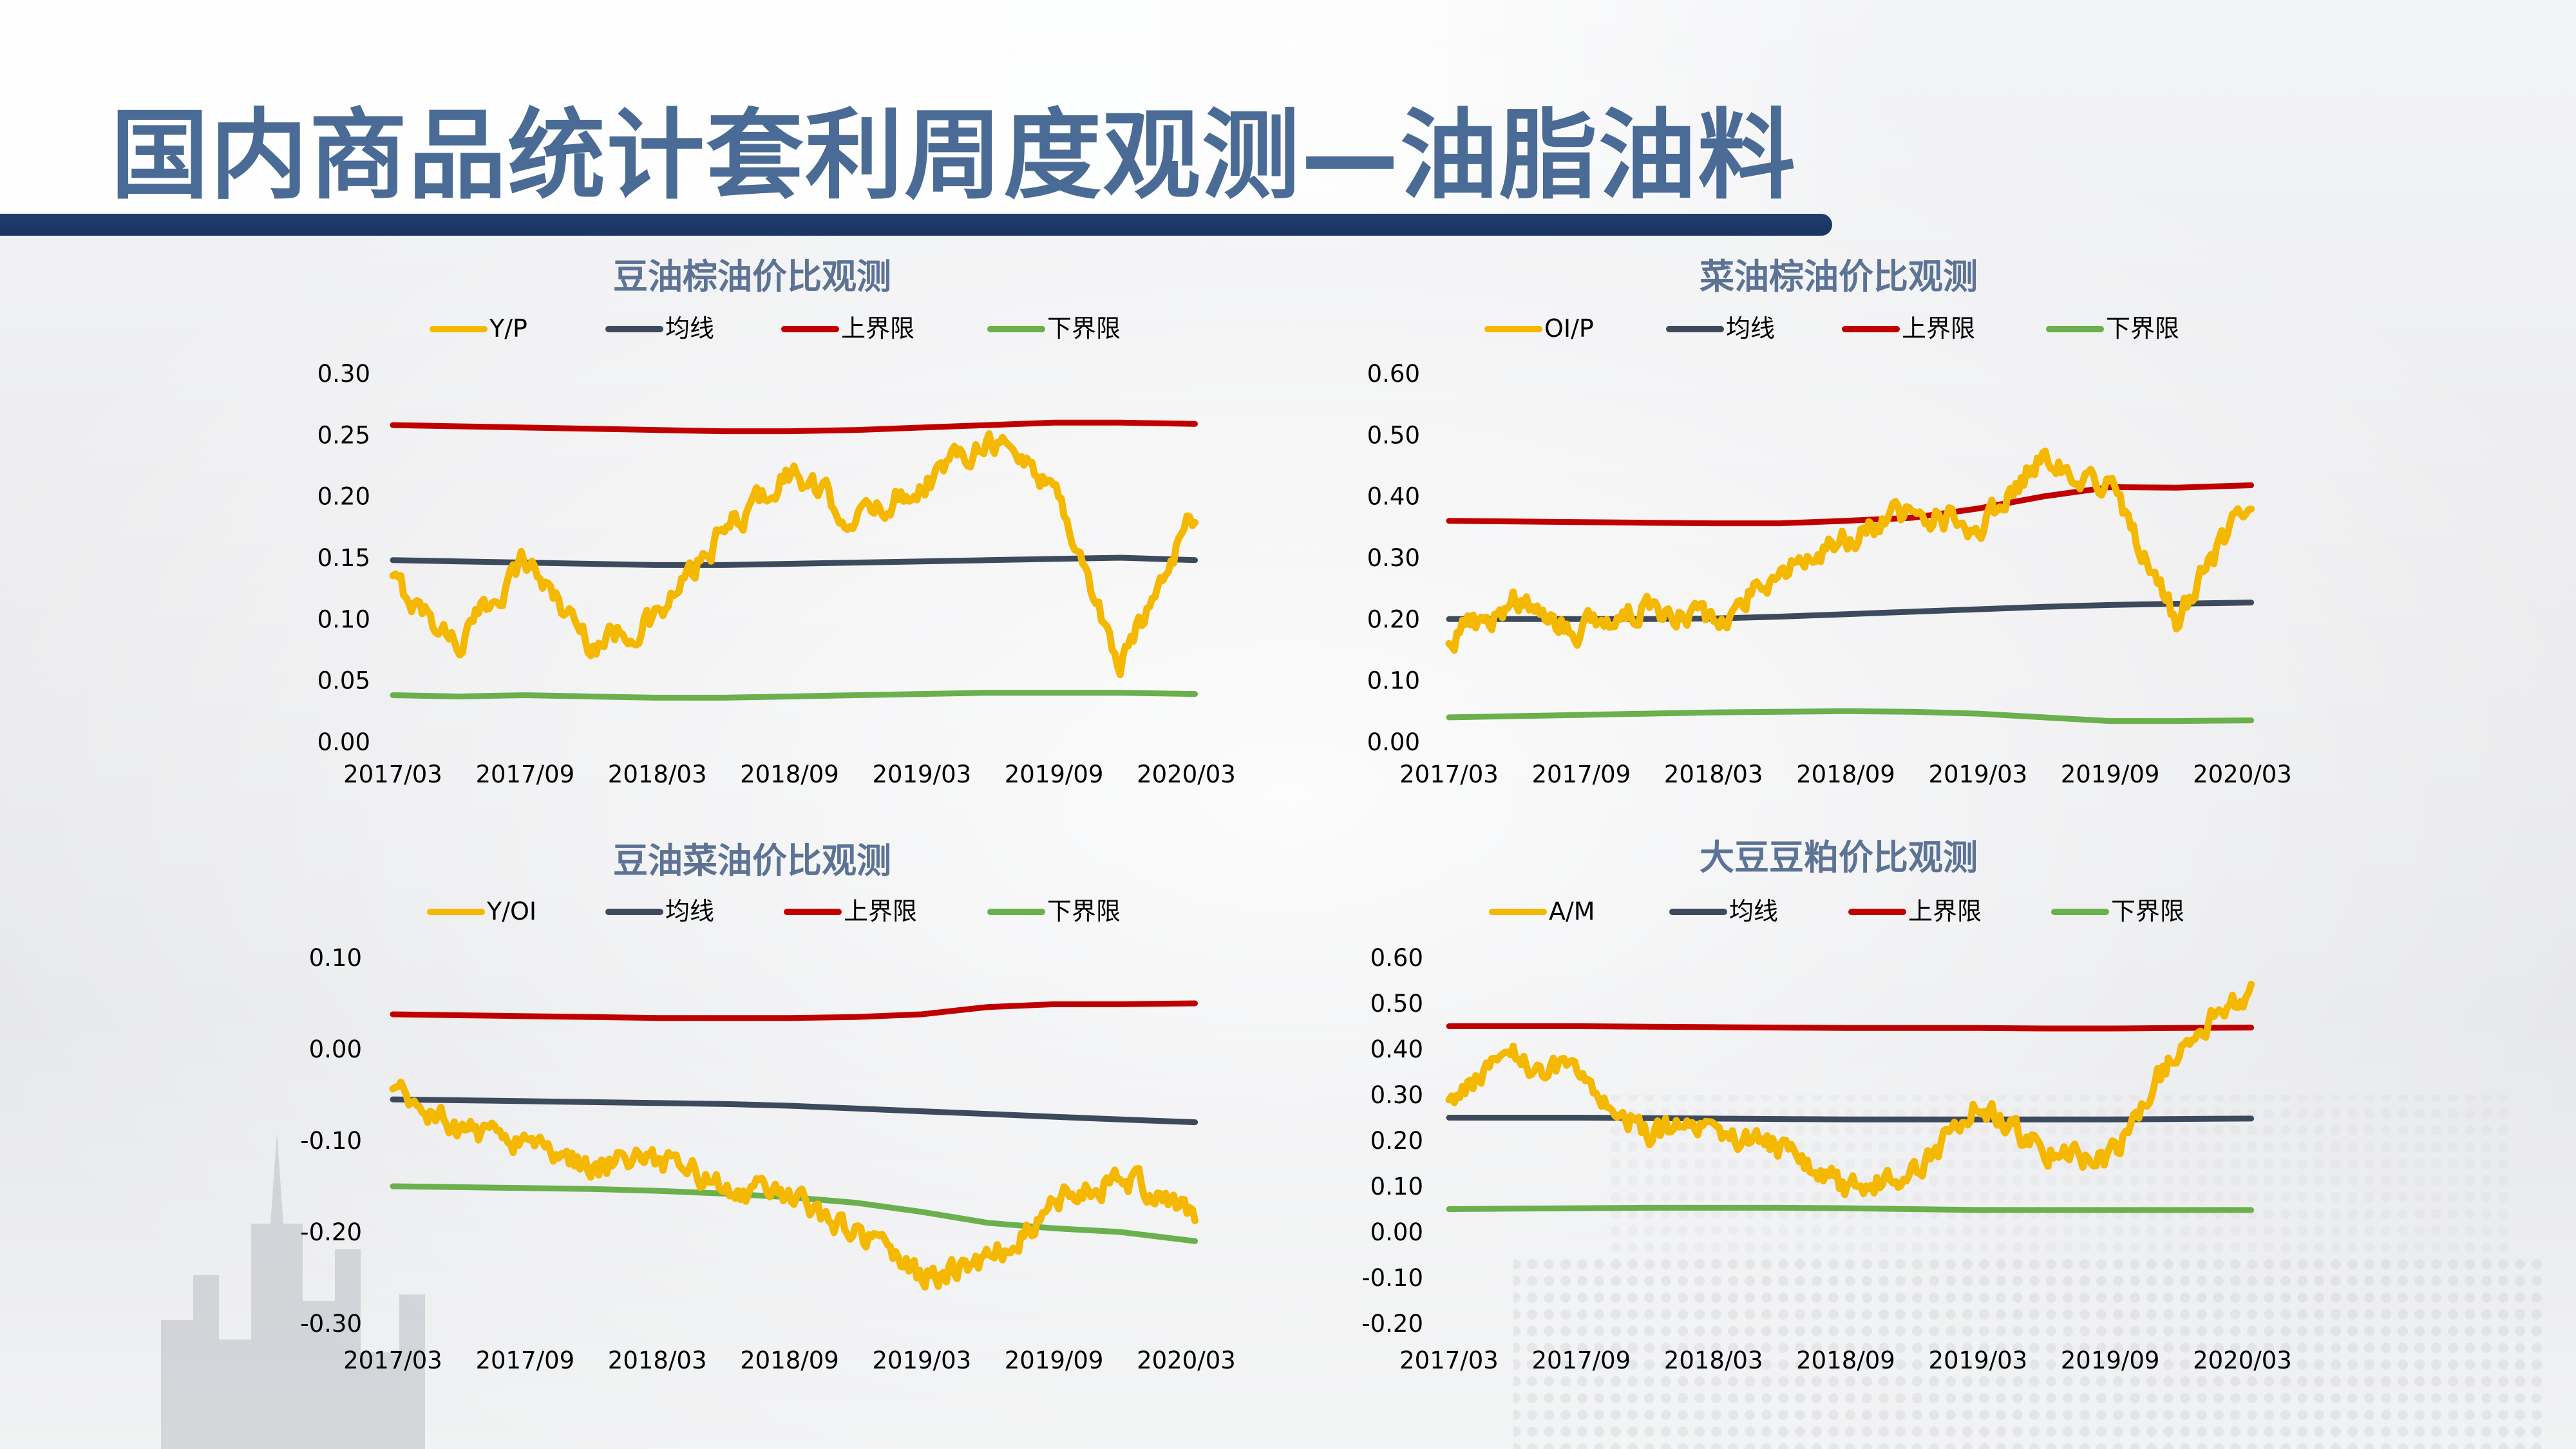 The height and width of the screenshot is (1449, 2576). Describe the element at coordinates (508, 328) in the screenshot. I see `legend-label-ratio: Y/P` at that location.